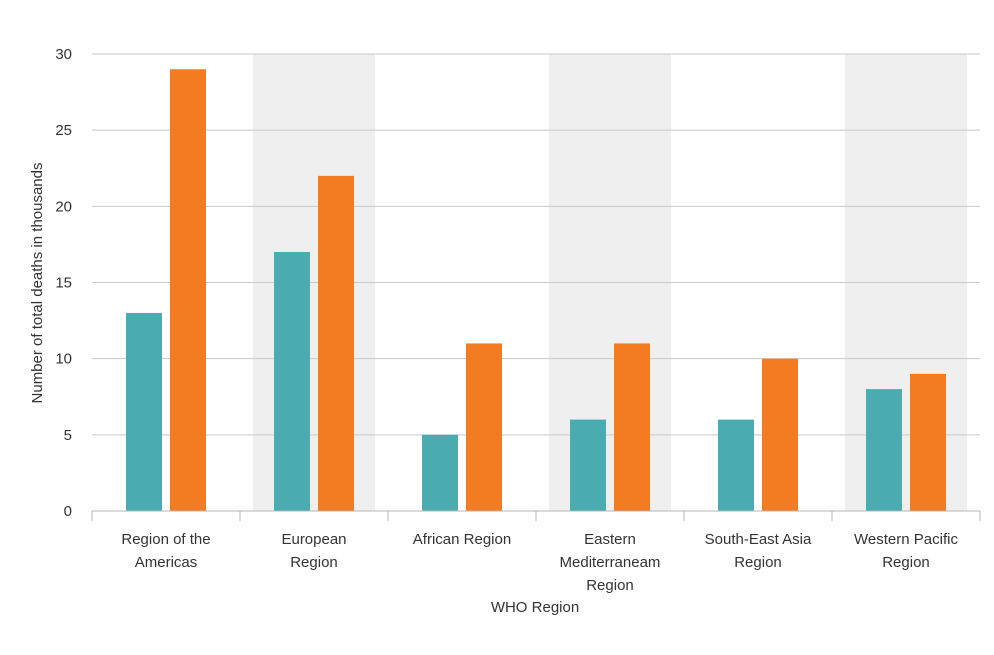 The height and width of the screenshot is (655, 994). I want to click on y-tick-label: 20, so click(63, 206).